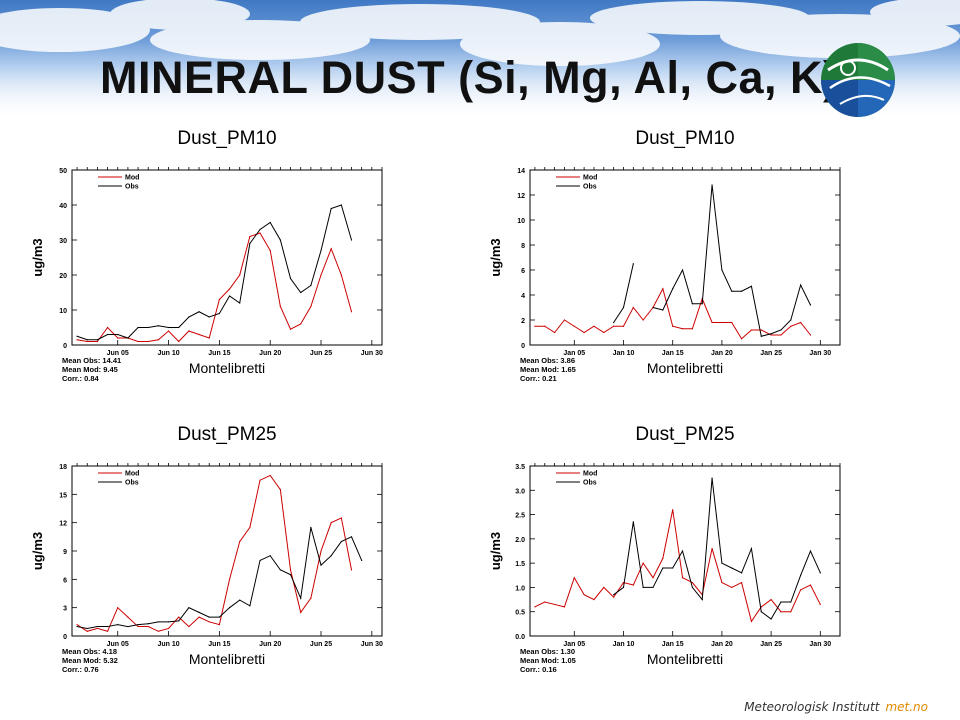 The image size is (960, 720). What do you see at coordinates (712, 260) in the screenshot?
I see `series-obs` at bounding box center [712, 260].